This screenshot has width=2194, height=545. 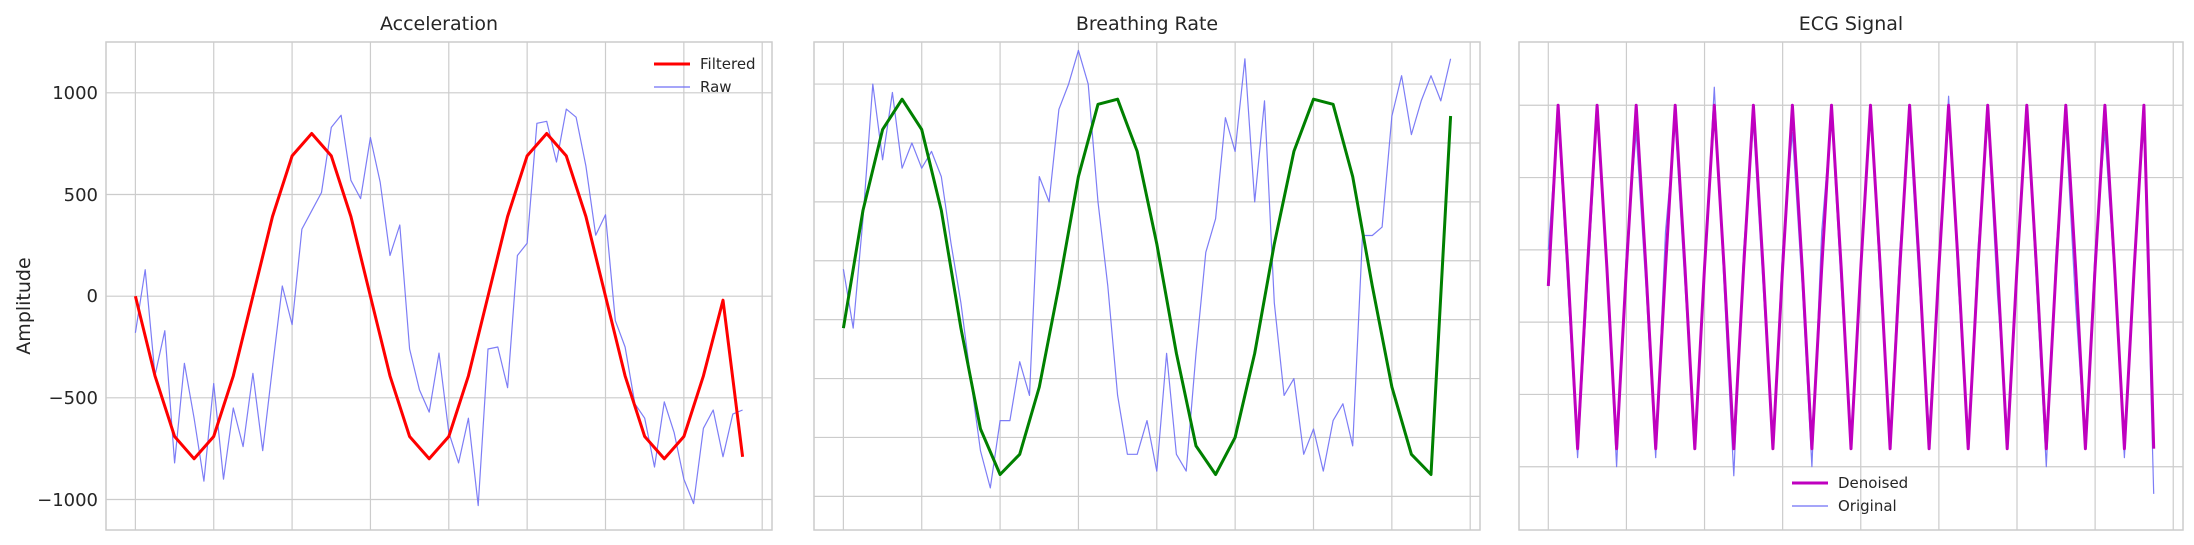 What do you see at coordinates (81, 195) in the screenshot?
I see `y-tick-label: 500` at bounding box center [81, 195].